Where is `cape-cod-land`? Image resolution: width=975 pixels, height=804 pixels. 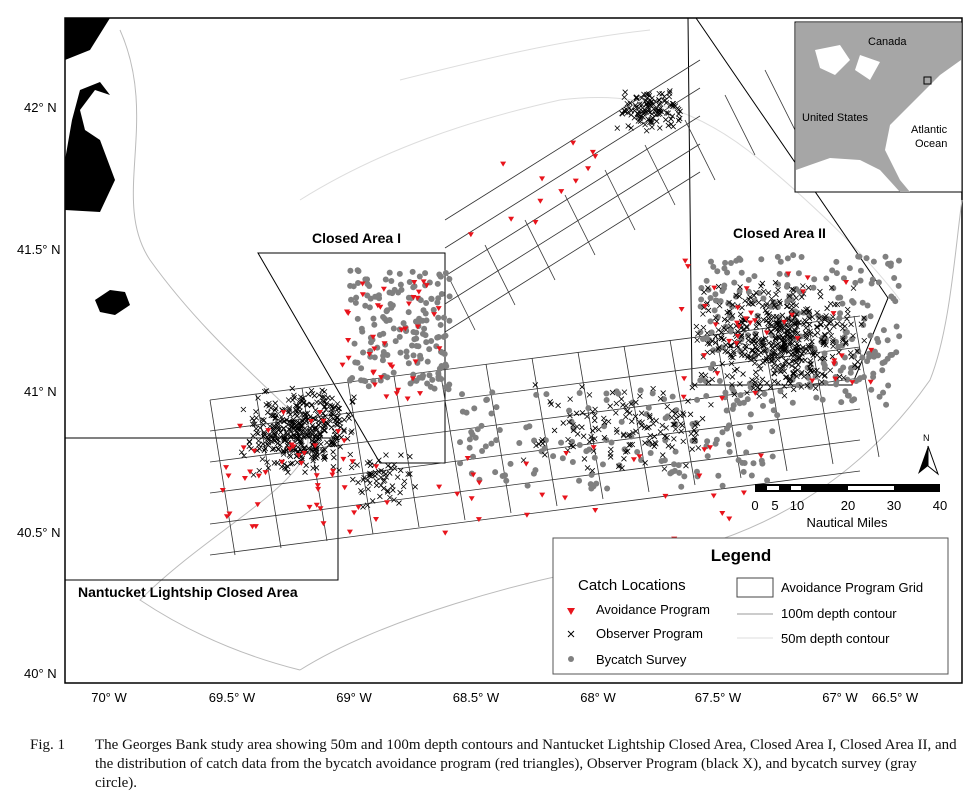
cape-cod-land is located at coordinates (90, 147).